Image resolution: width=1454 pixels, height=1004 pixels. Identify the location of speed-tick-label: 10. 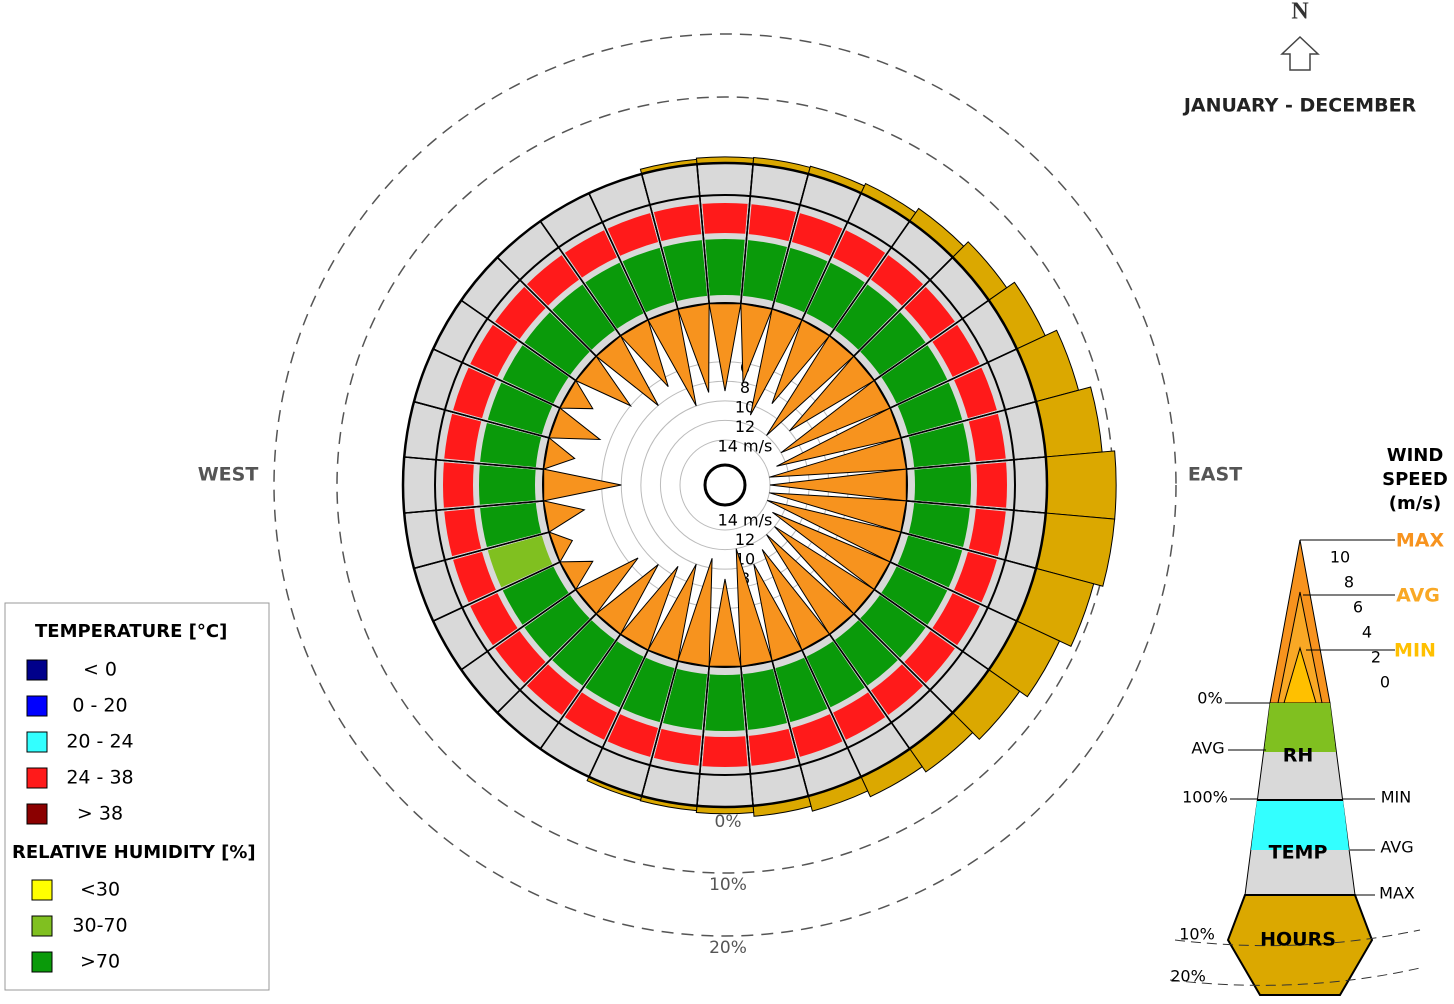
(745, 406).